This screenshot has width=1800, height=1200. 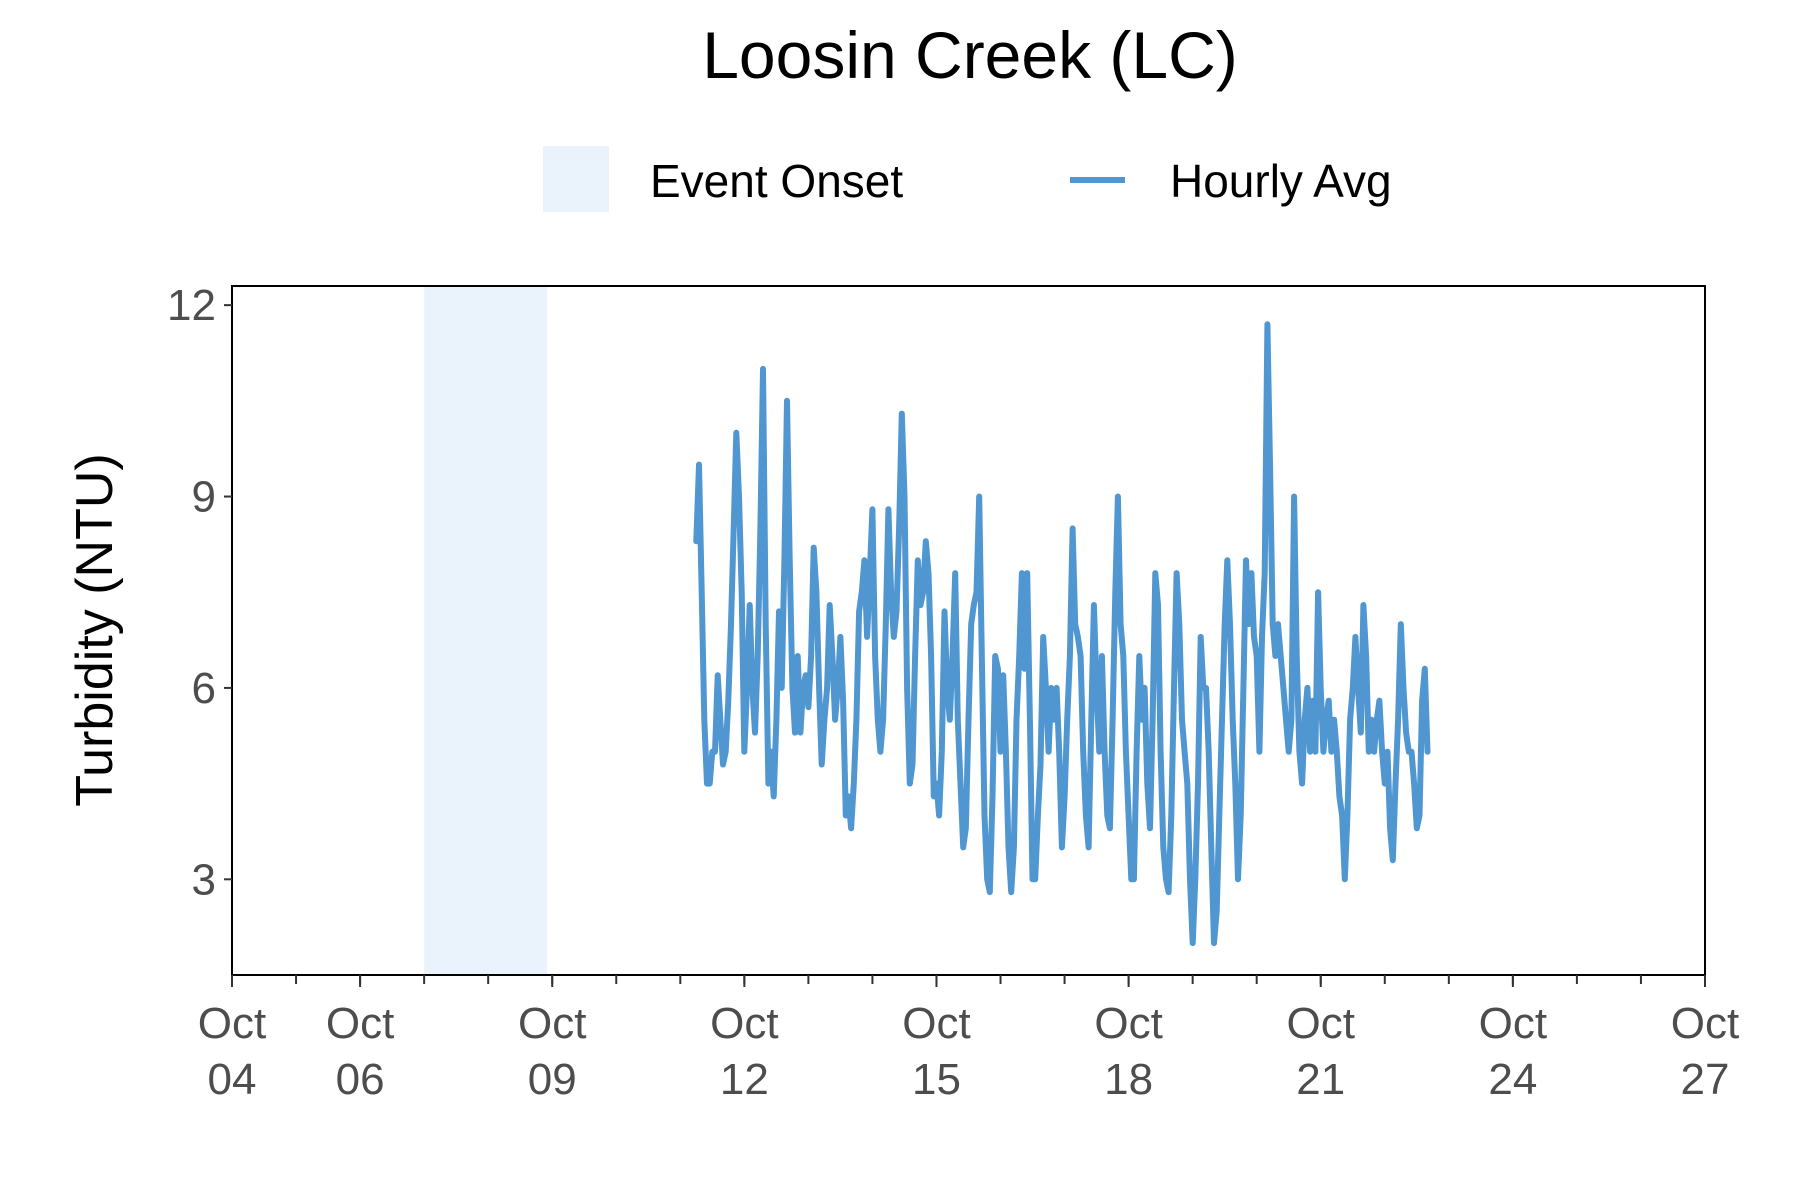 What do you see at coordinates (967, 179) in the screenshot?
I see `legend: Event Onset Hourly Avg` at bounding box center [967, 179].